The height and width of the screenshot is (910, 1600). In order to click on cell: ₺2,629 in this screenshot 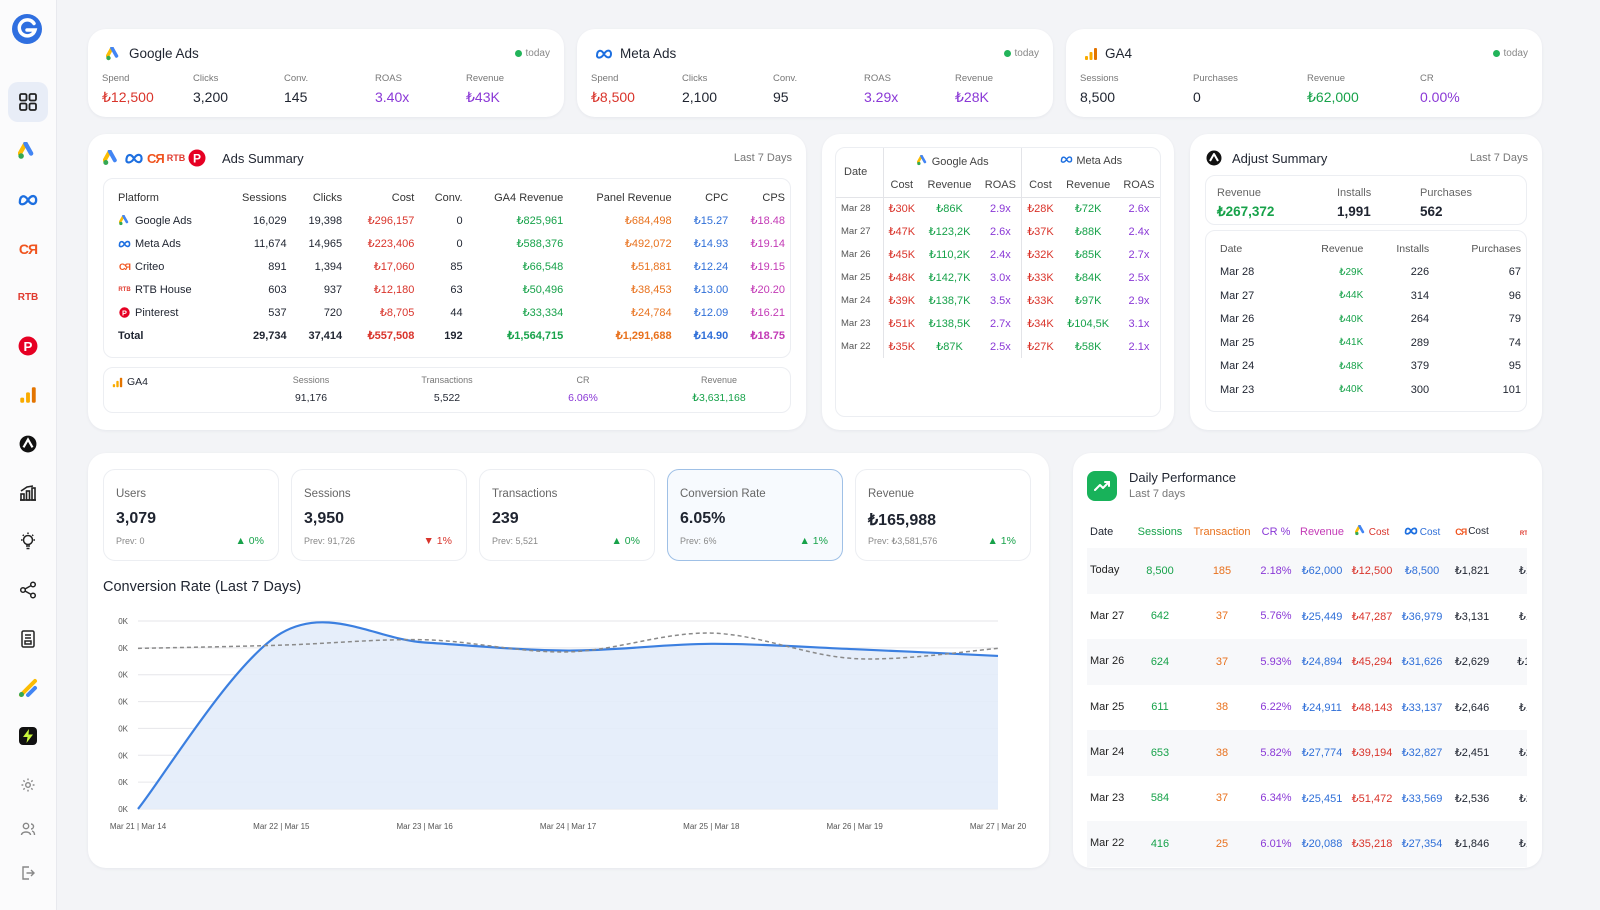, I will do `click(1472, 662)`.